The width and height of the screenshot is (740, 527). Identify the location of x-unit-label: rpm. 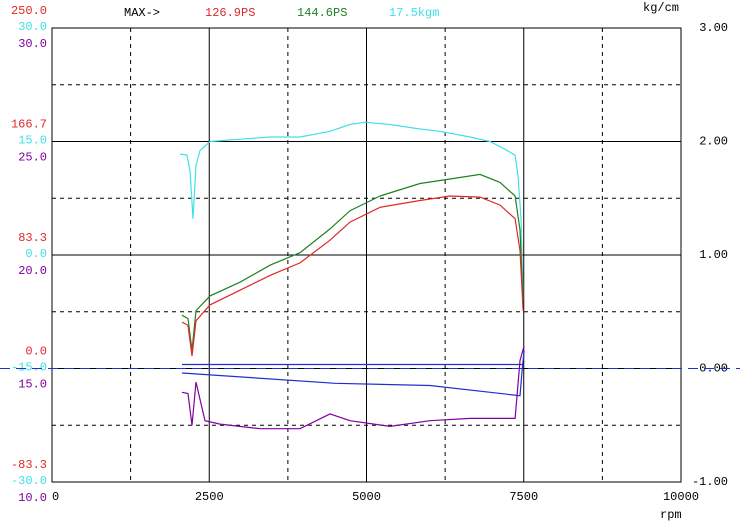
(671, 515).